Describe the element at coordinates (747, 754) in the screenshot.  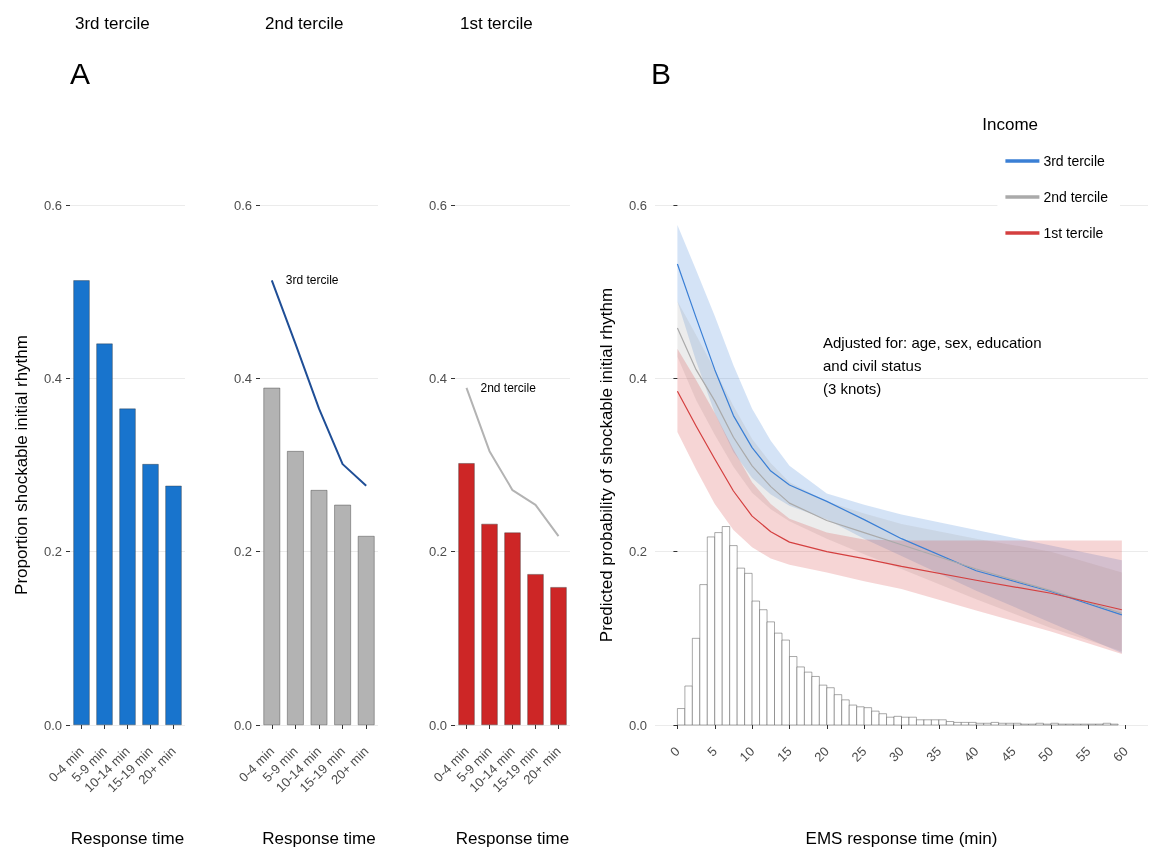
I see `x-tick-label: 10` at that location.